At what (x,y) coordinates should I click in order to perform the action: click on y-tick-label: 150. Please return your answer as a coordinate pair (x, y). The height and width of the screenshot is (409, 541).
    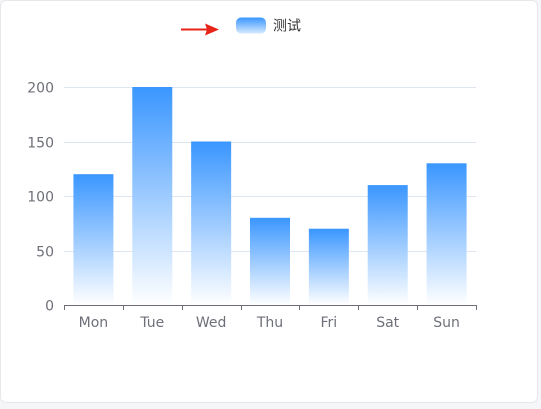
    Looking at the image, I should click on (40, 144).